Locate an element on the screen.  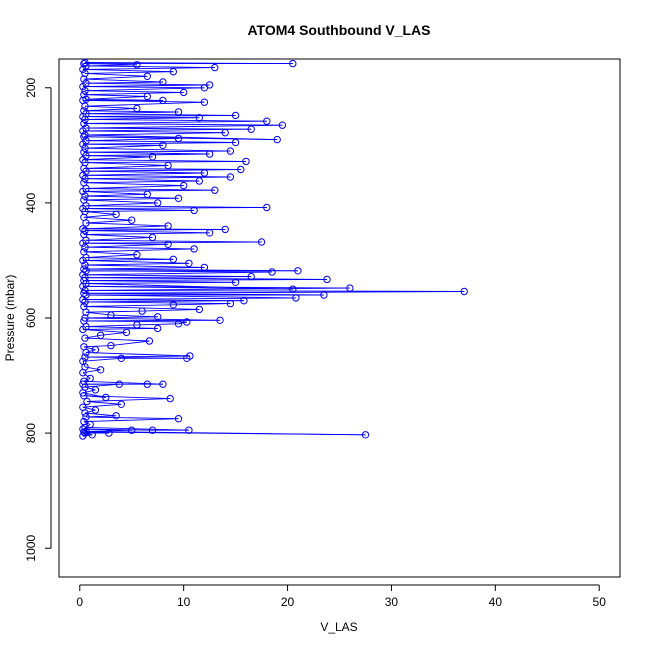
y-tick-label: 800 is located at coordinates (31, 433).